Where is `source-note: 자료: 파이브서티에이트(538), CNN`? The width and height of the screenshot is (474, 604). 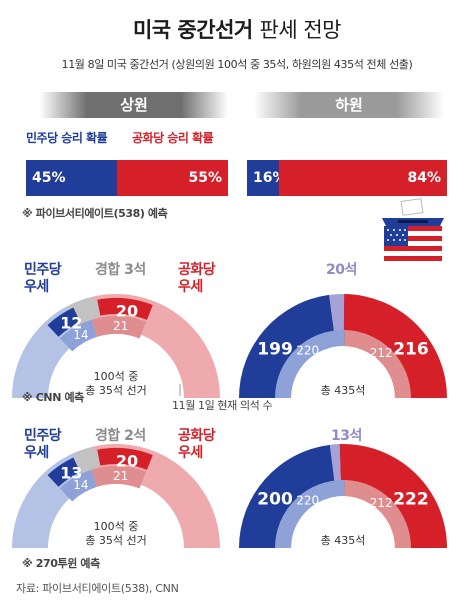
source-note: 자료: 파이브서티에이트(538), CNN is located at coordinates (97, 588).